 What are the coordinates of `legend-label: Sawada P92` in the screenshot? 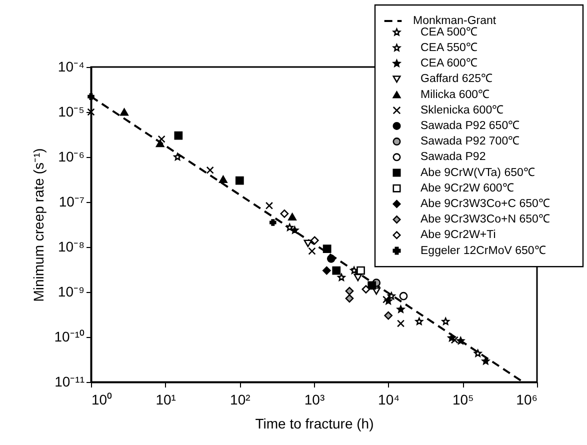 It's located at (453, 157).